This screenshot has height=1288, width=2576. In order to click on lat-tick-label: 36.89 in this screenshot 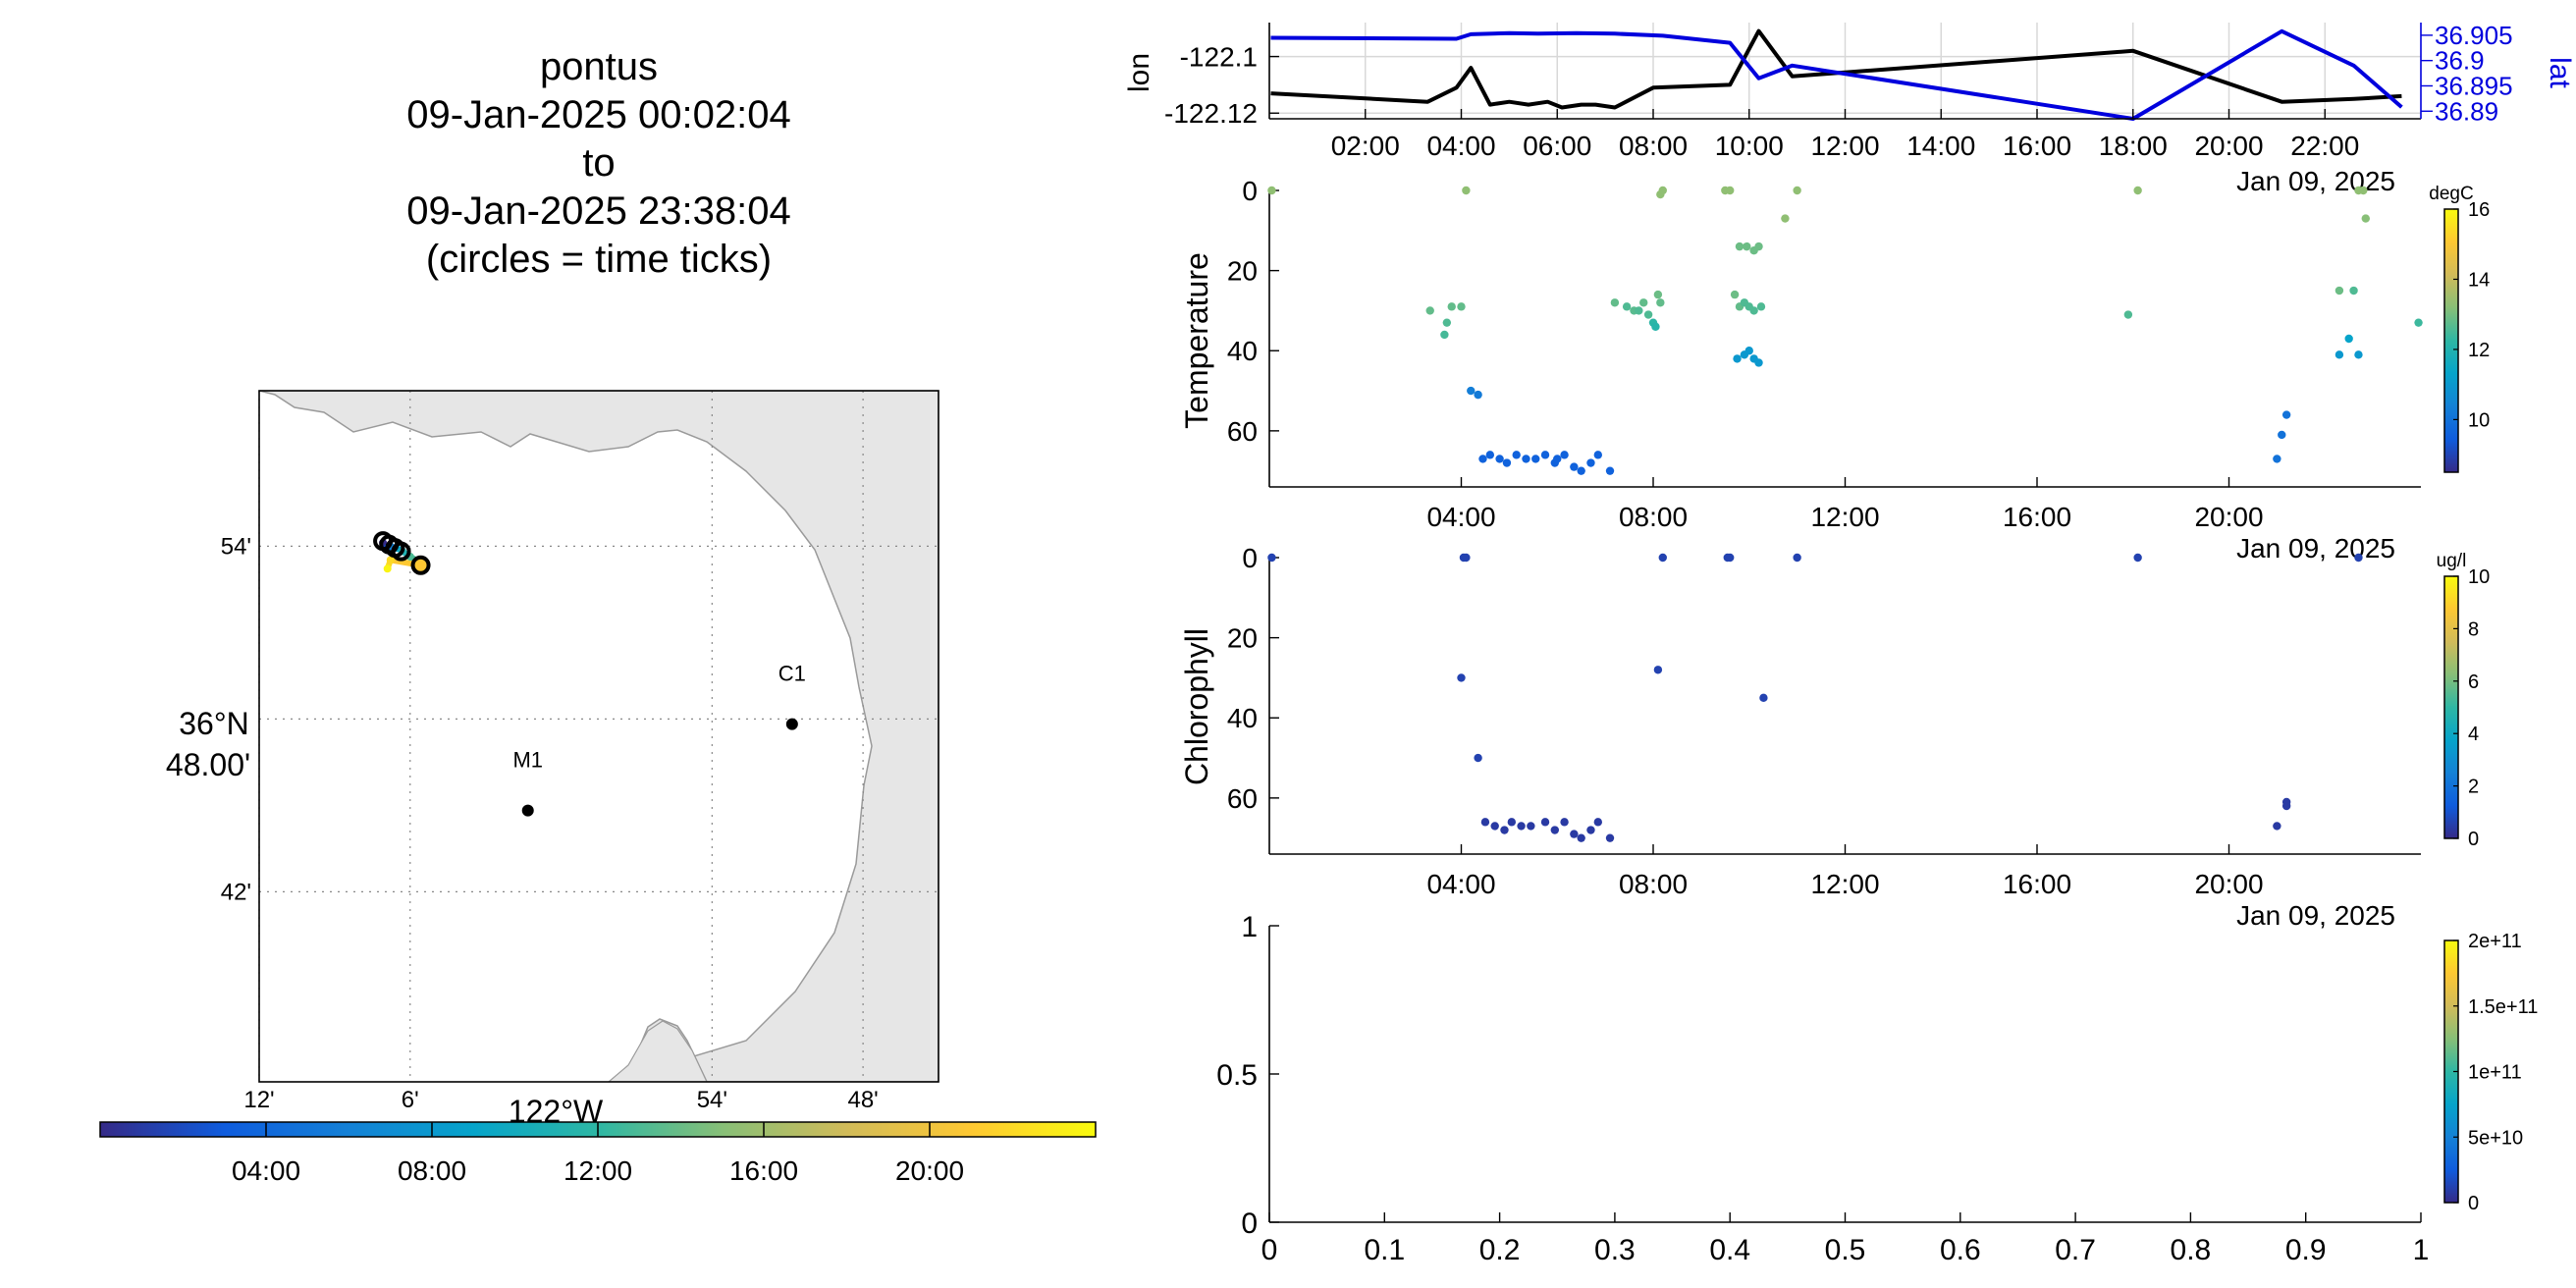, I will do `click(2466, 111)`.